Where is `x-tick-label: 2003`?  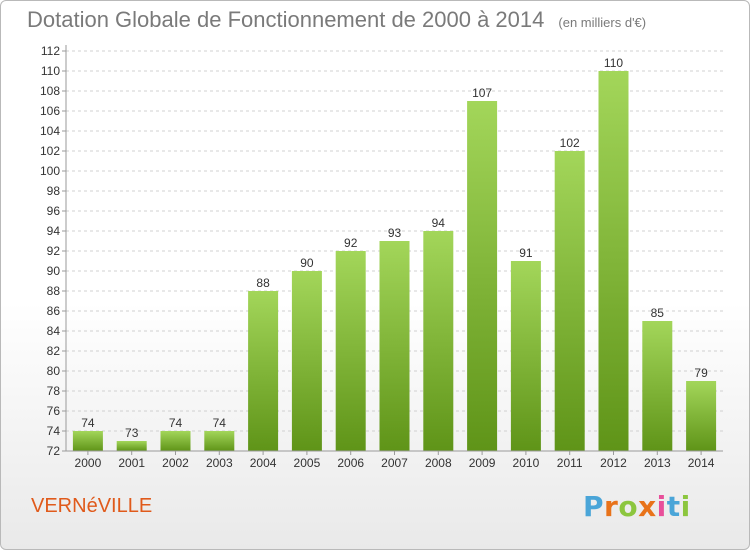
x-tick-label: 2003 is located at coordinates (219, 463).